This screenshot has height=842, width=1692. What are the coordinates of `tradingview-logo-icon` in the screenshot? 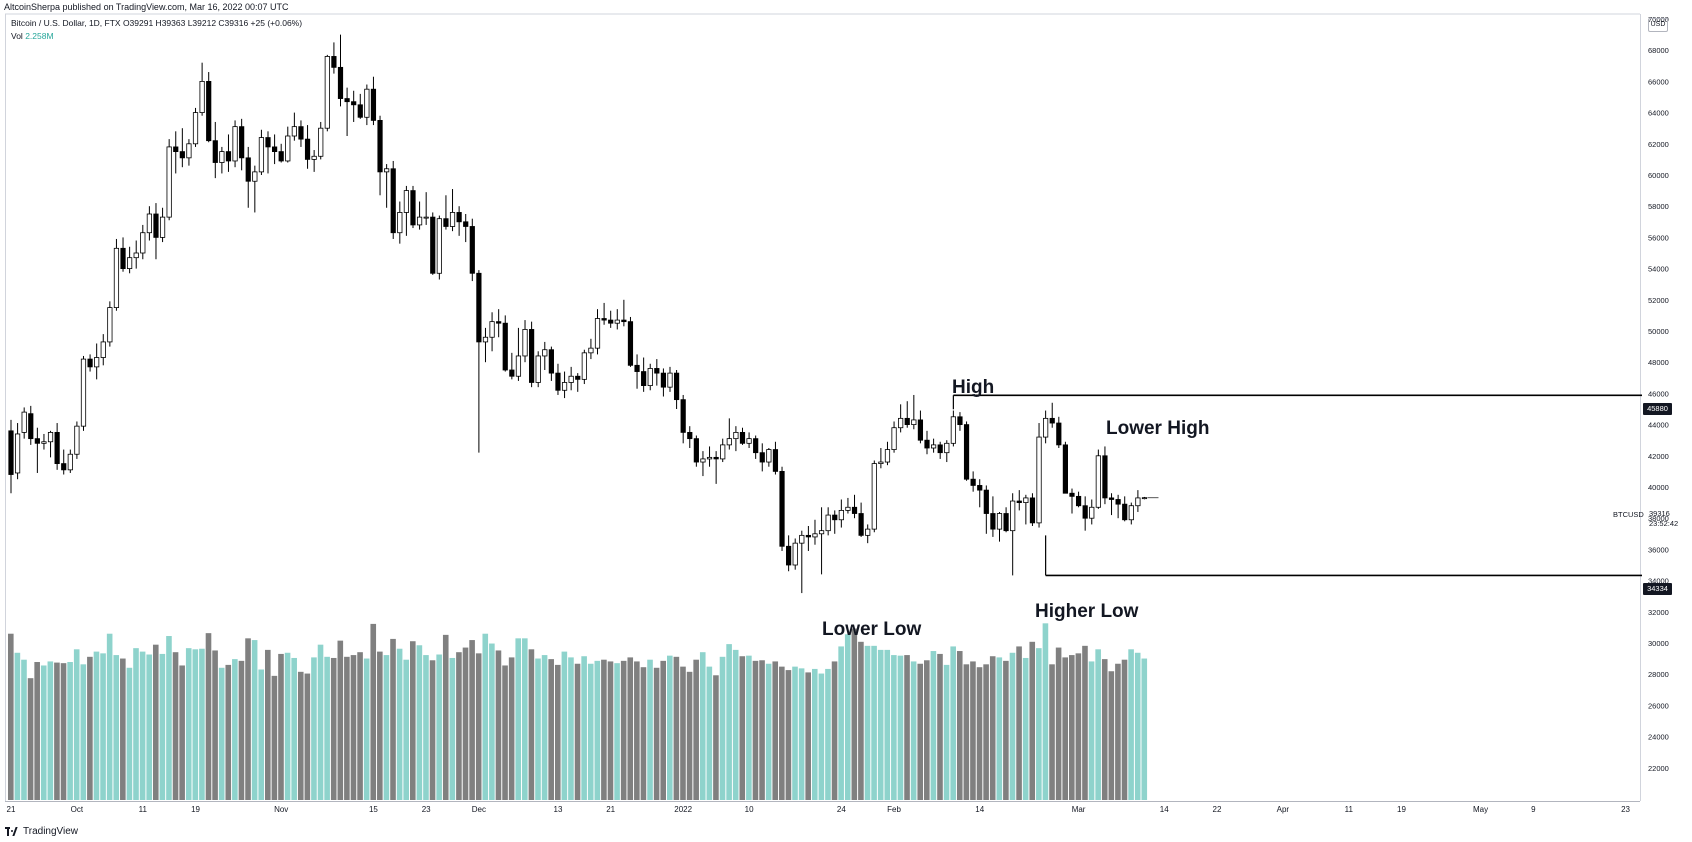 It's located at (12, 831).